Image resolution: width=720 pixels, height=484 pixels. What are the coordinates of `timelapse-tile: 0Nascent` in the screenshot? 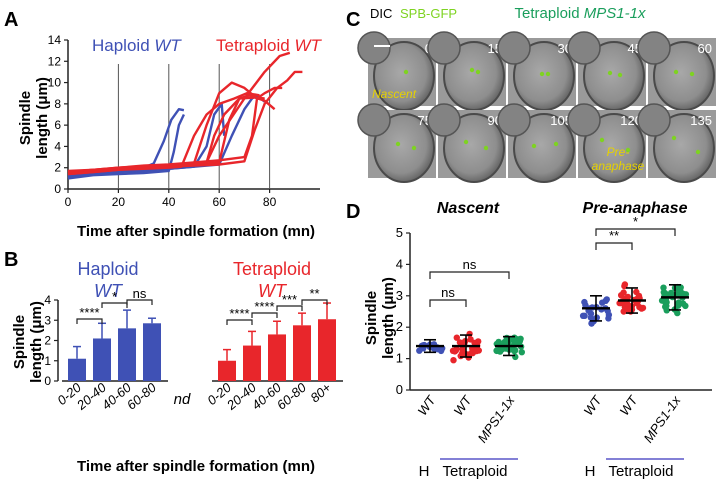 It's located at (396, 71).